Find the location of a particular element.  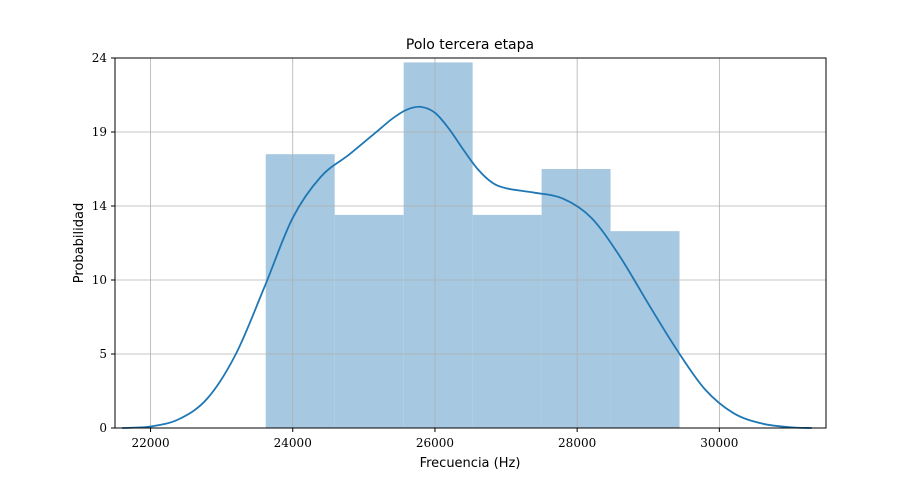

y-tick-label: 0 is located at coordinates (103, 428).